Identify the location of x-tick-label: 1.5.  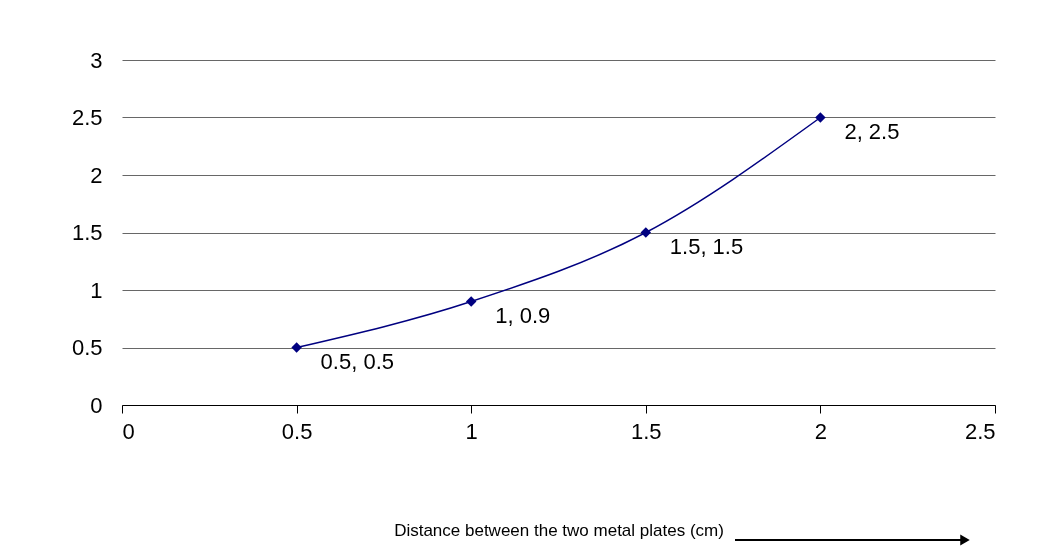
(646, 431).